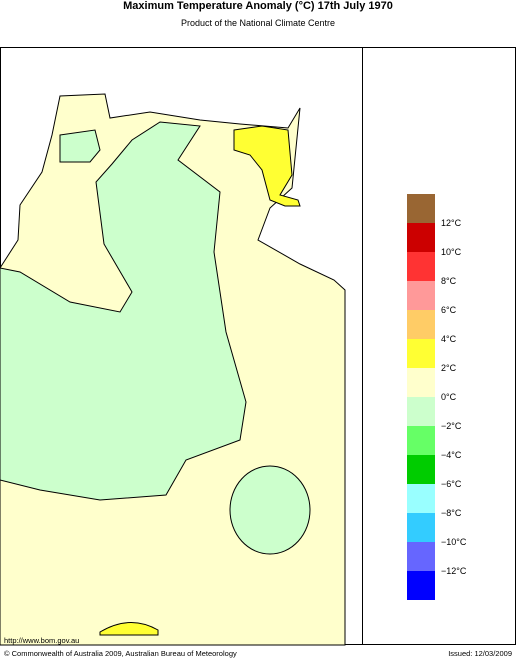 Image resolution: width=516 pixels, height=660 pixels. I want to click on legend-label: 2°C, so click(449, 368).